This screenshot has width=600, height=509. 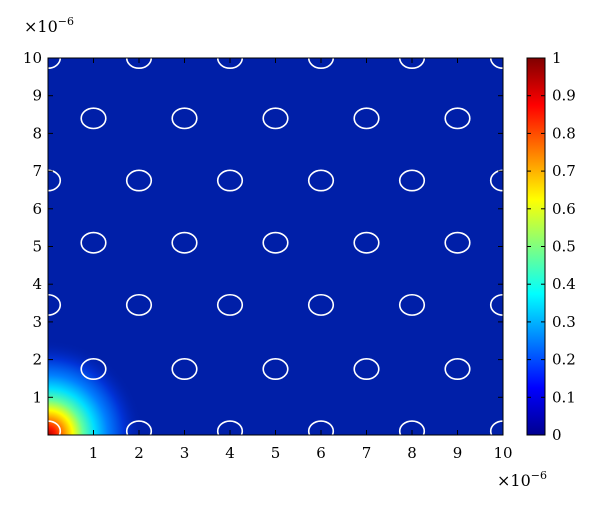 What do you see at coordinates (37, 133) in the screenshot?
I see `y-tick-label: 8` at bounding box center [37, 133].